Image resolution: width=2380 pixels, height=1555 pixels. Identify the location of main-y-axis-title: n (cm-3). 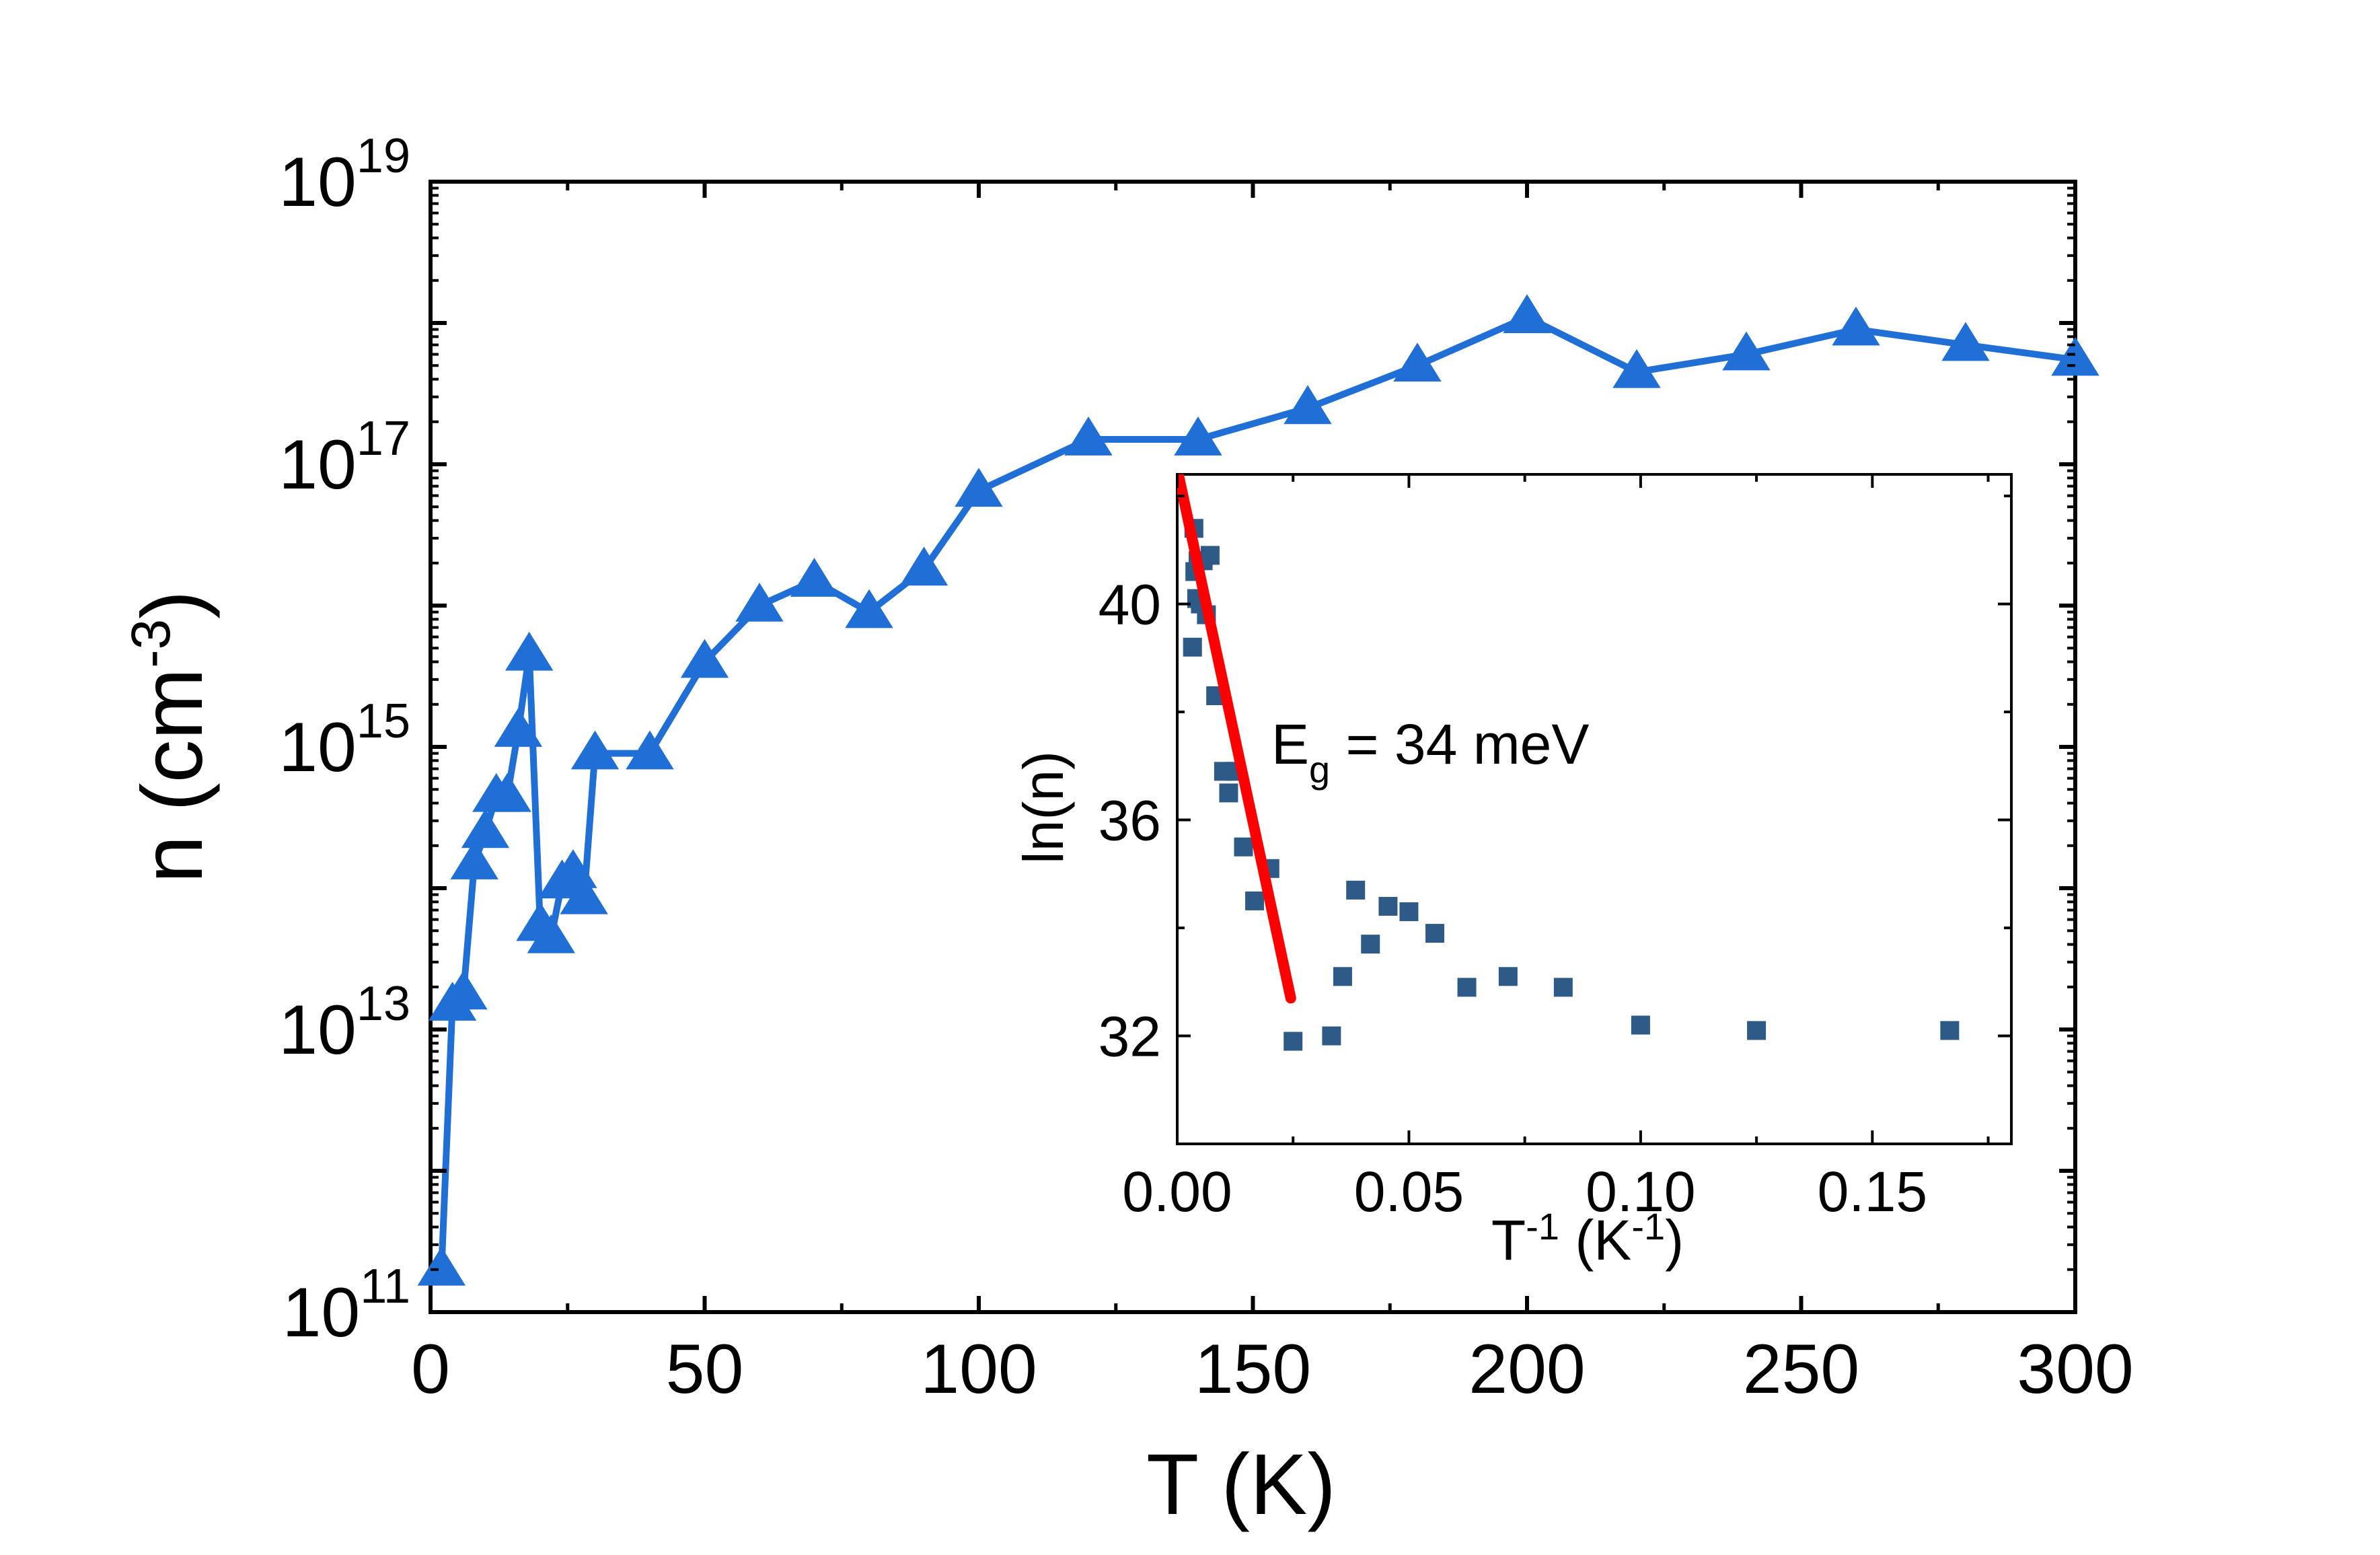
(171, 736).